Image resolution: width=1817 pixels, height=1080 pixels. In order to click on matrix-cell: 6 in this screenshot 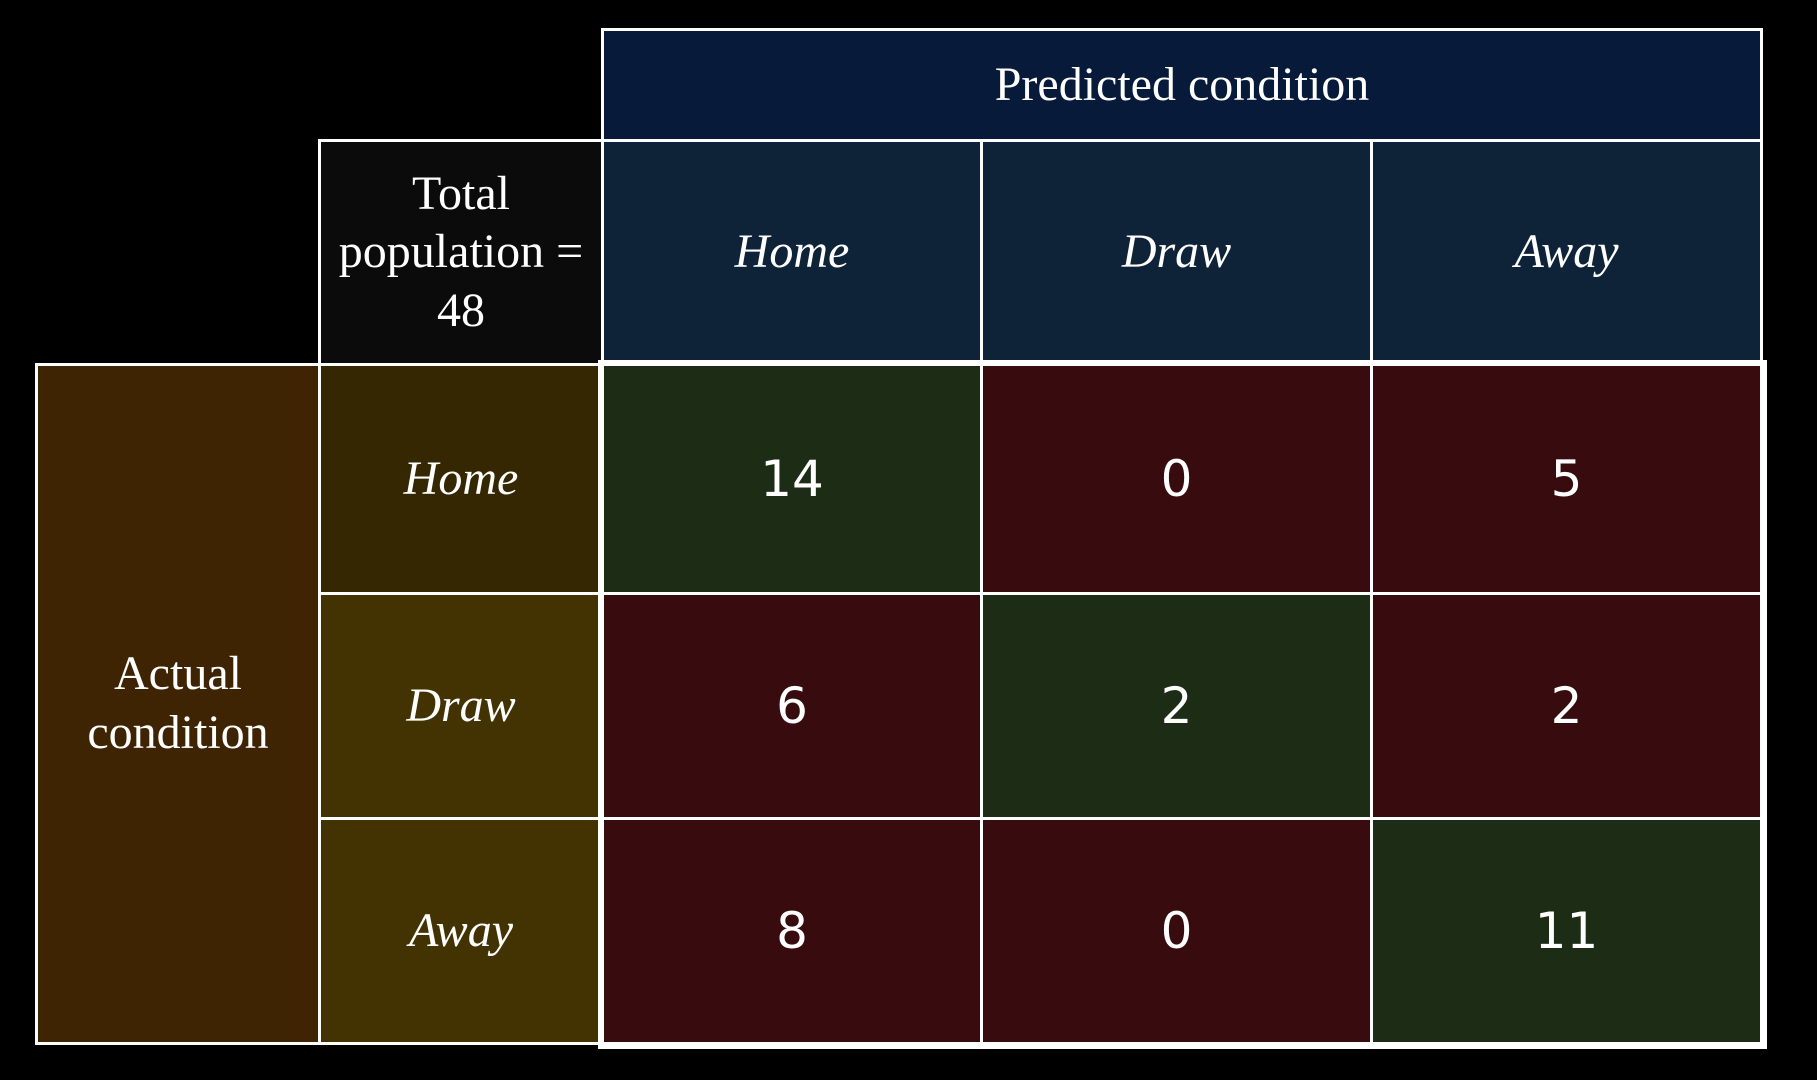, I will do `click(792, 706)`.